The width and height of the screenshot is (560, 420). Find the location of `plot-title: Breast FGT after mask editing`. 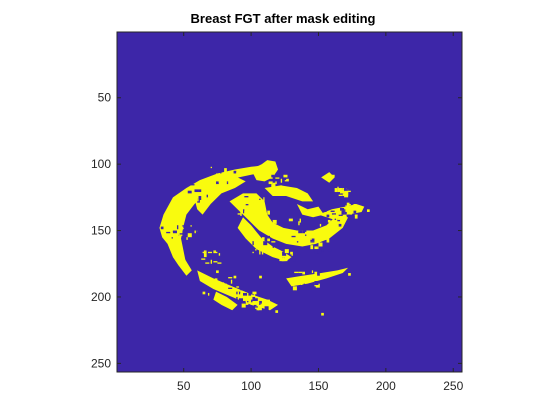

plot-title: Breast FGT after mask editing is located at coordinates (283, 18).